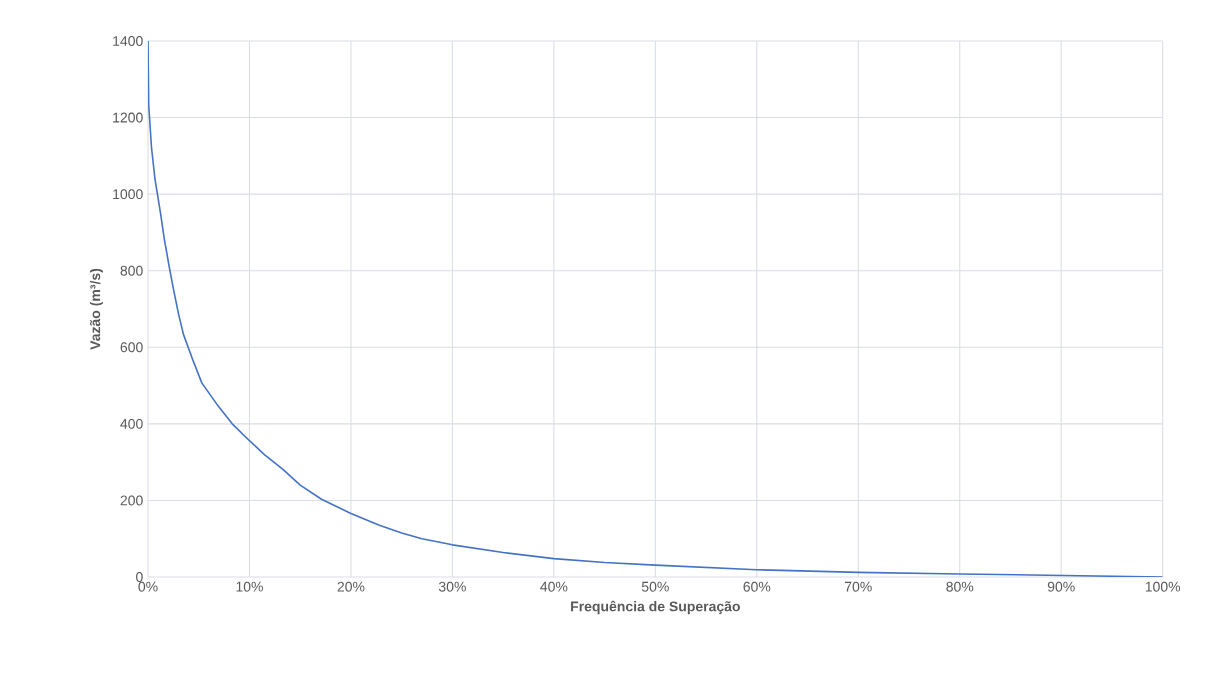 This screenshot has width=1219, height=686. Describe the element at coordinates (139, 577) in the screenshot. I see `y-tick-label: 0` at that location.